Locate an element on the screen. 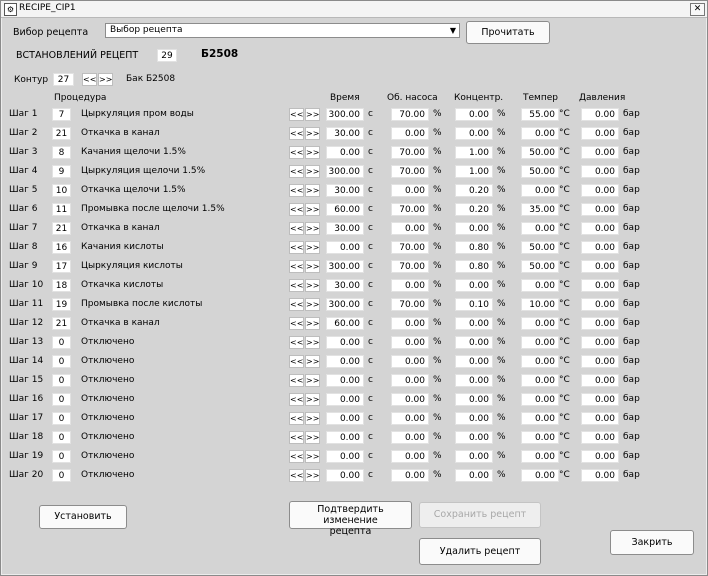 This screenshot has height=576, width=708. step-temperature: 55.00 is located at coordinates (540, 114).